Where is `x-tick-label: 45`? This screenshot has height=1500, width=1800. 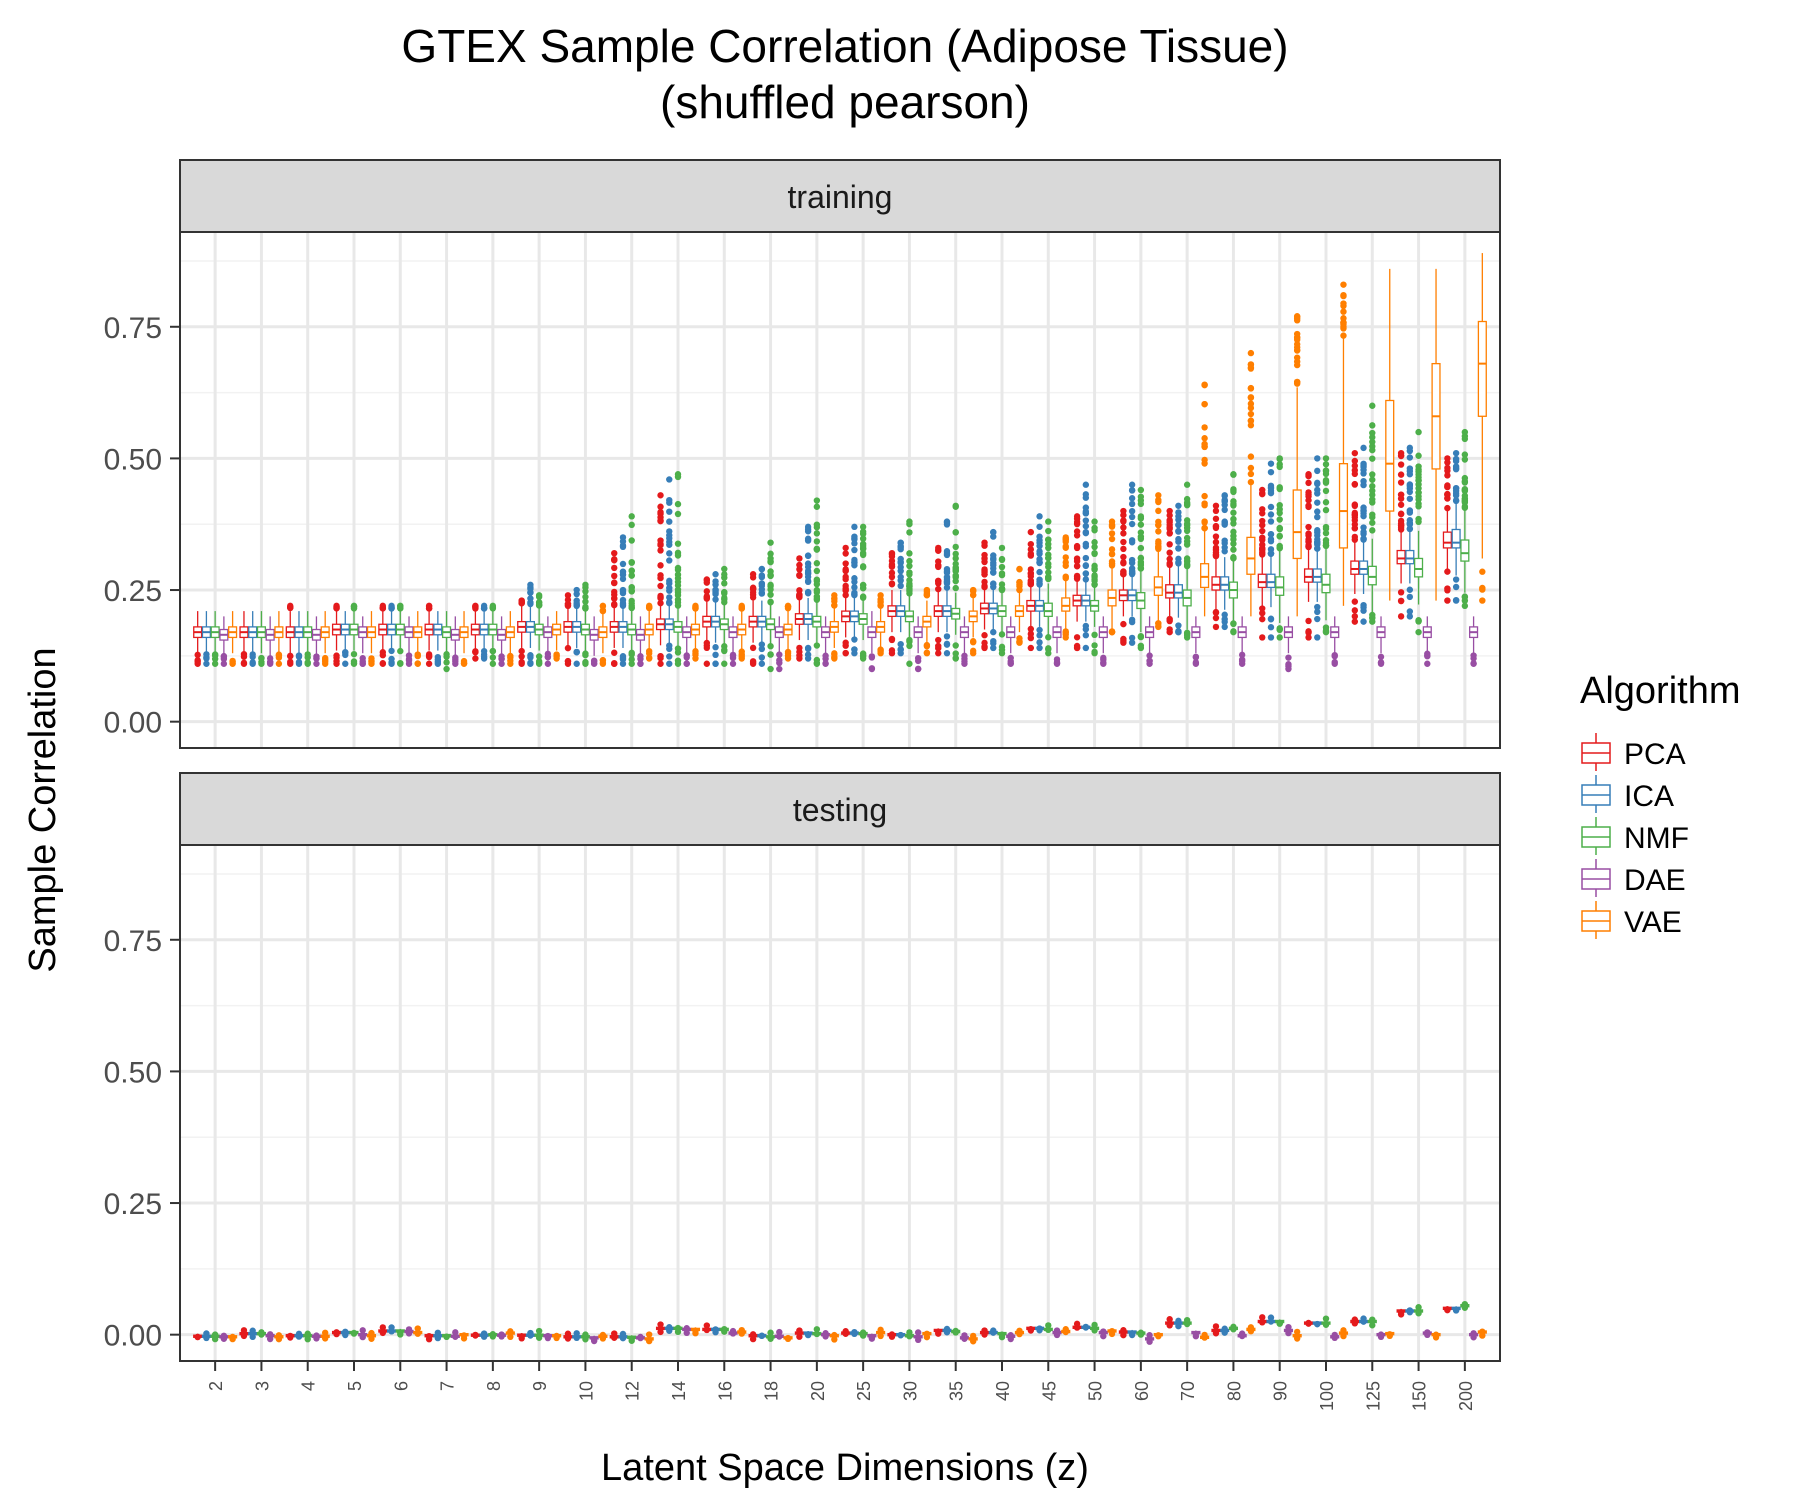
x-tick-label: 45 is located at coordinates (1049, 1391).